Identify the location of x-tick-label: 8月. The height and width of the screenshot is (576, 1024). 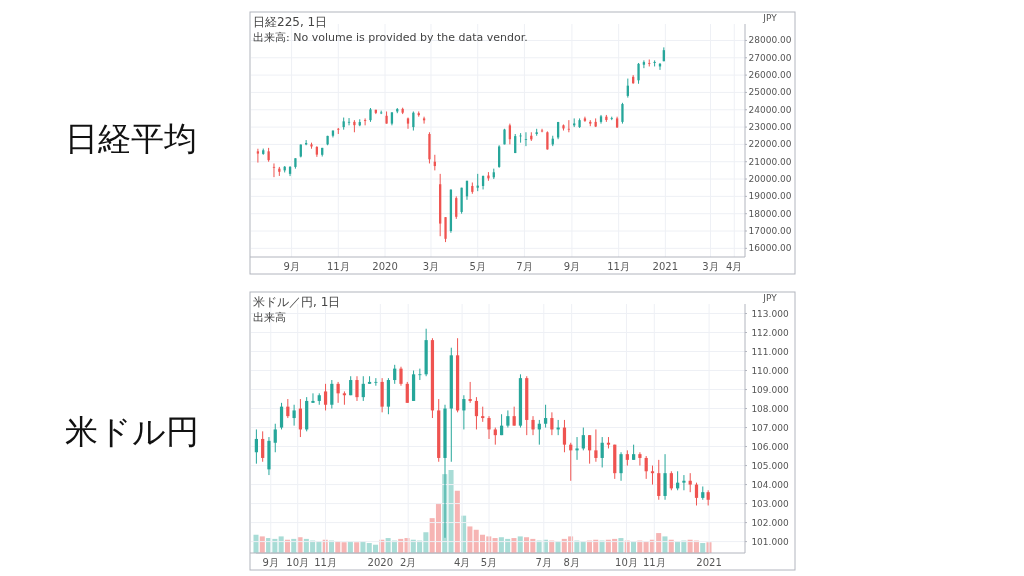
(571, 562).